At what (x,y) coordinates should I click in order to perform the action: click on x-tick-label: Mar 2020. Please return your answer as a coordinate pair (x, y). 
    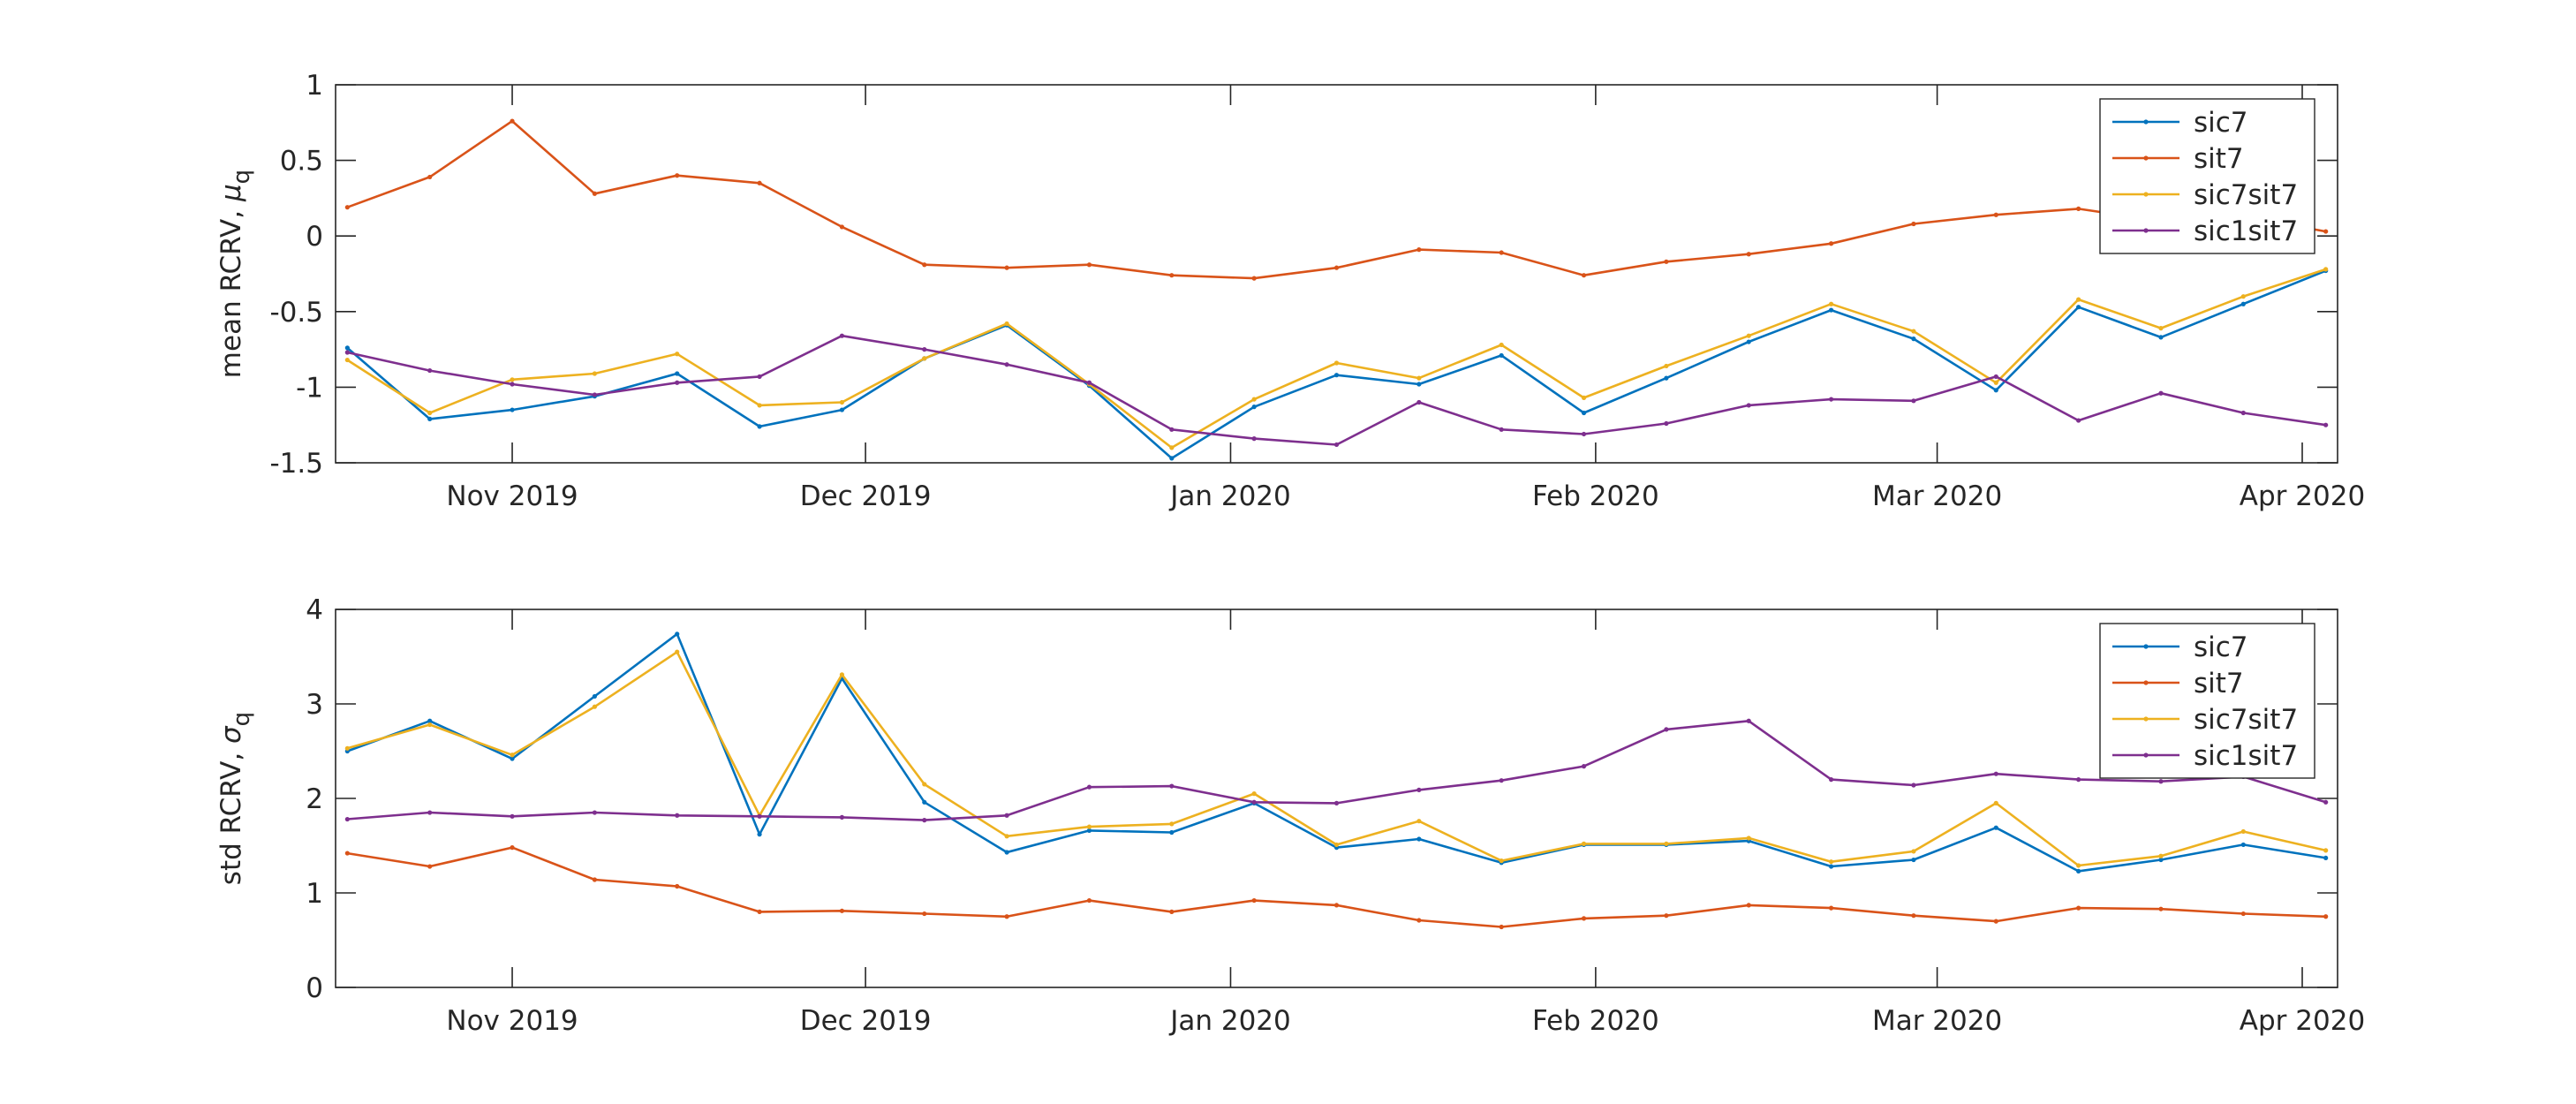
    Looking at the image, I should click on (1937, 496).